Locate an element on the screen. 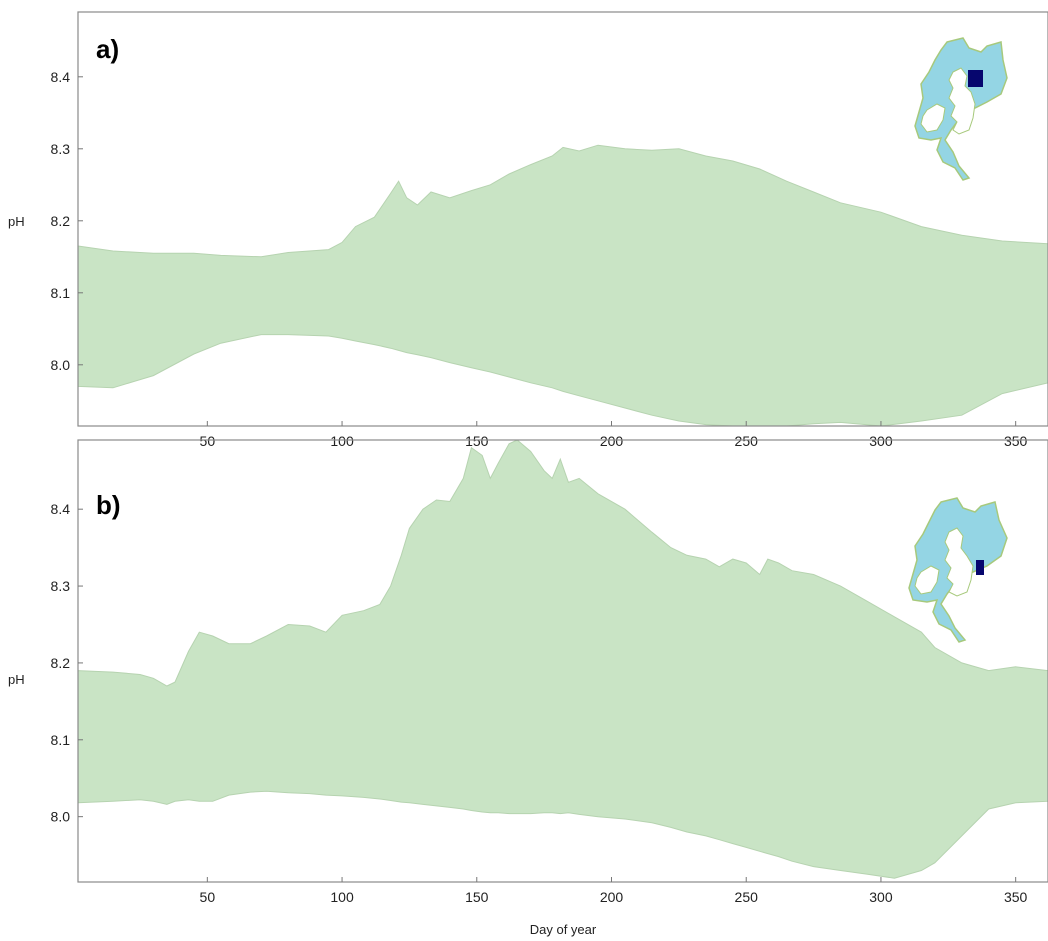  panel-b-inset-map is located at coordinates (958, 570).